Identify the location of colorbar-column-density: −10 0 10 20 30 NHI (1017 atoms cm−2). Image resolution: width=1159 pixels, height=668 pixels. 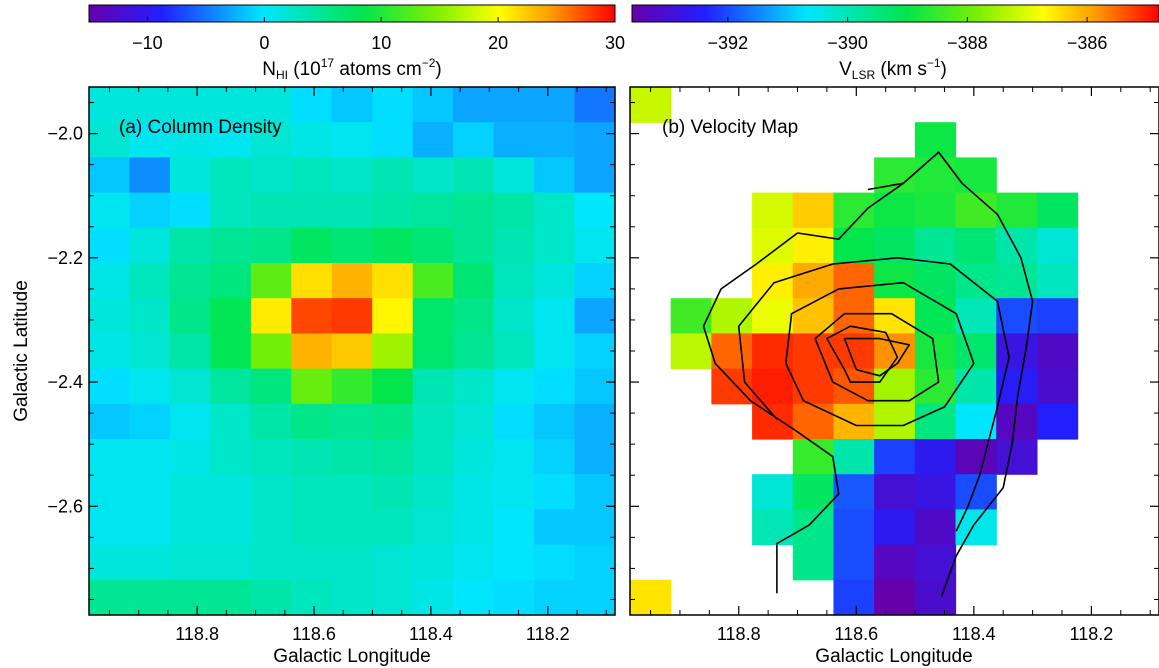
(356, 43).